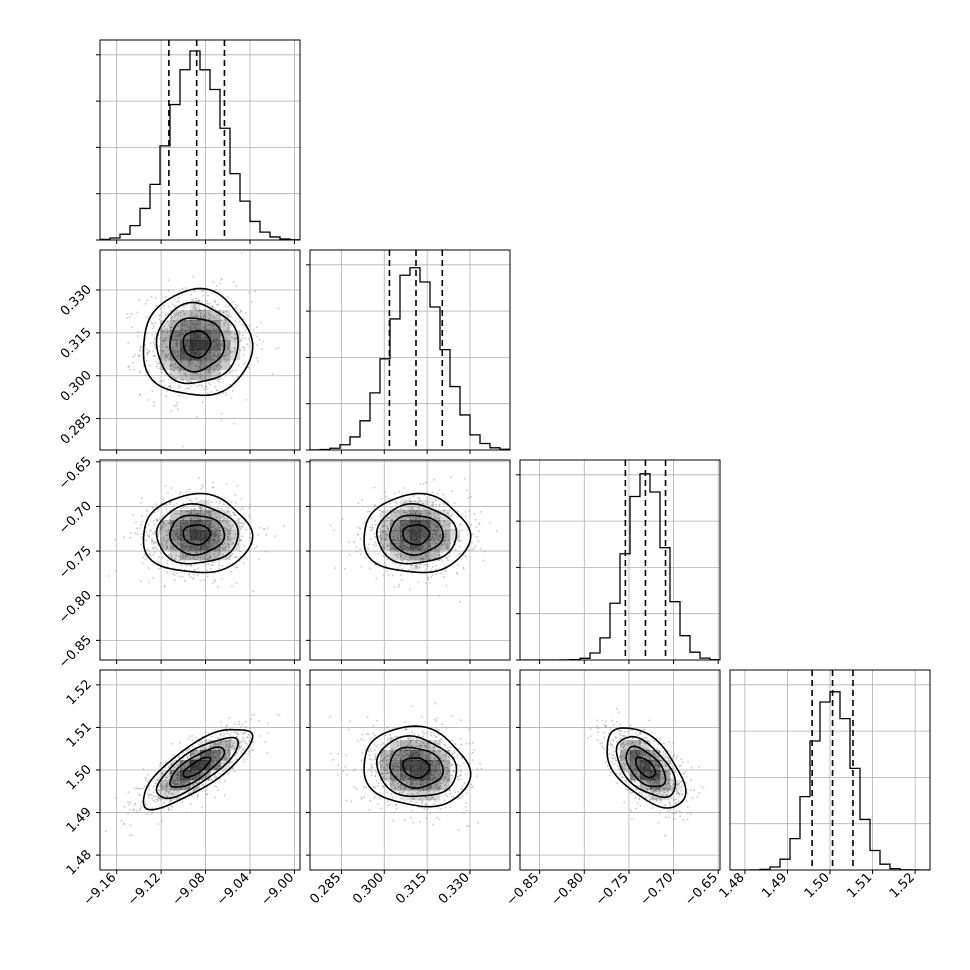  Describe the element at coordinates (75, 607) in the screenshot. I see `y-tick-label-2-1: −0.80` at that location.